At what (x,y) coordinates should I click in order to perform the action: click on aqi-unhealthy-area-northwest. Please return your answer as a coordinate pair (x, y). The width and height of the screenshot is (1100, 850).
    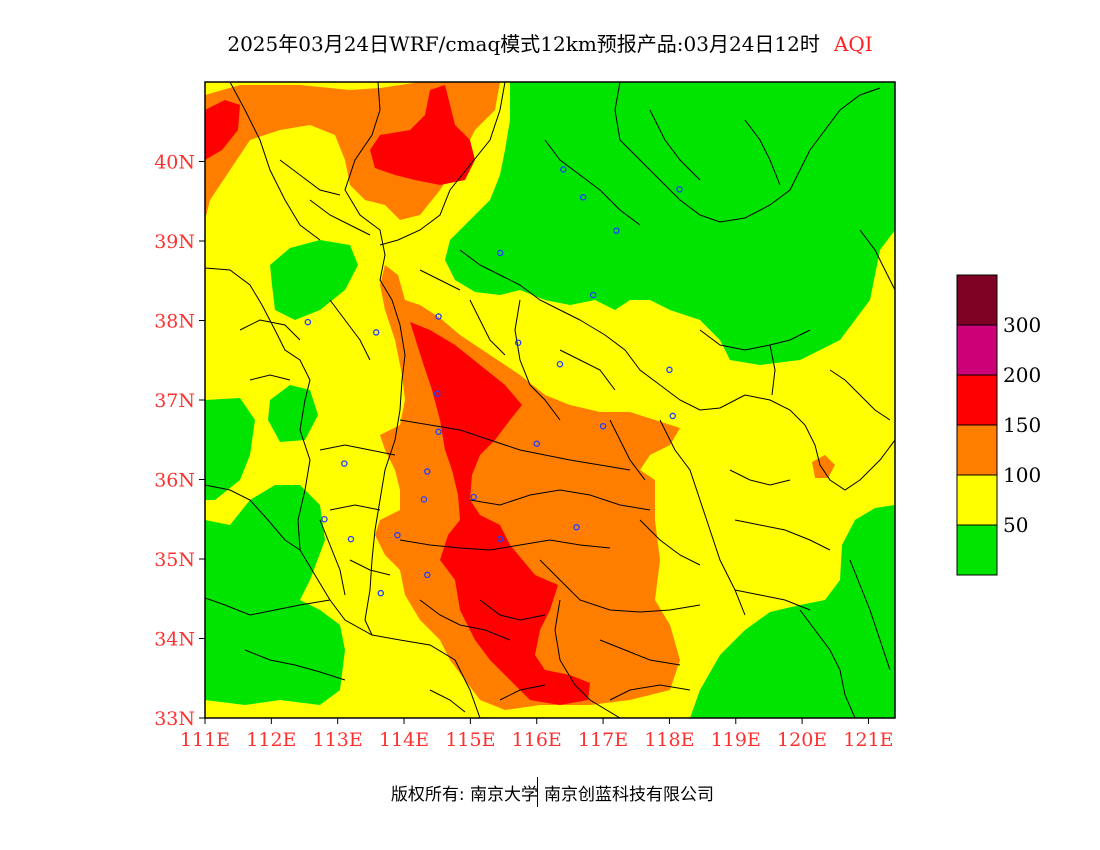
    Looking at the image, I should click on (222, 130).